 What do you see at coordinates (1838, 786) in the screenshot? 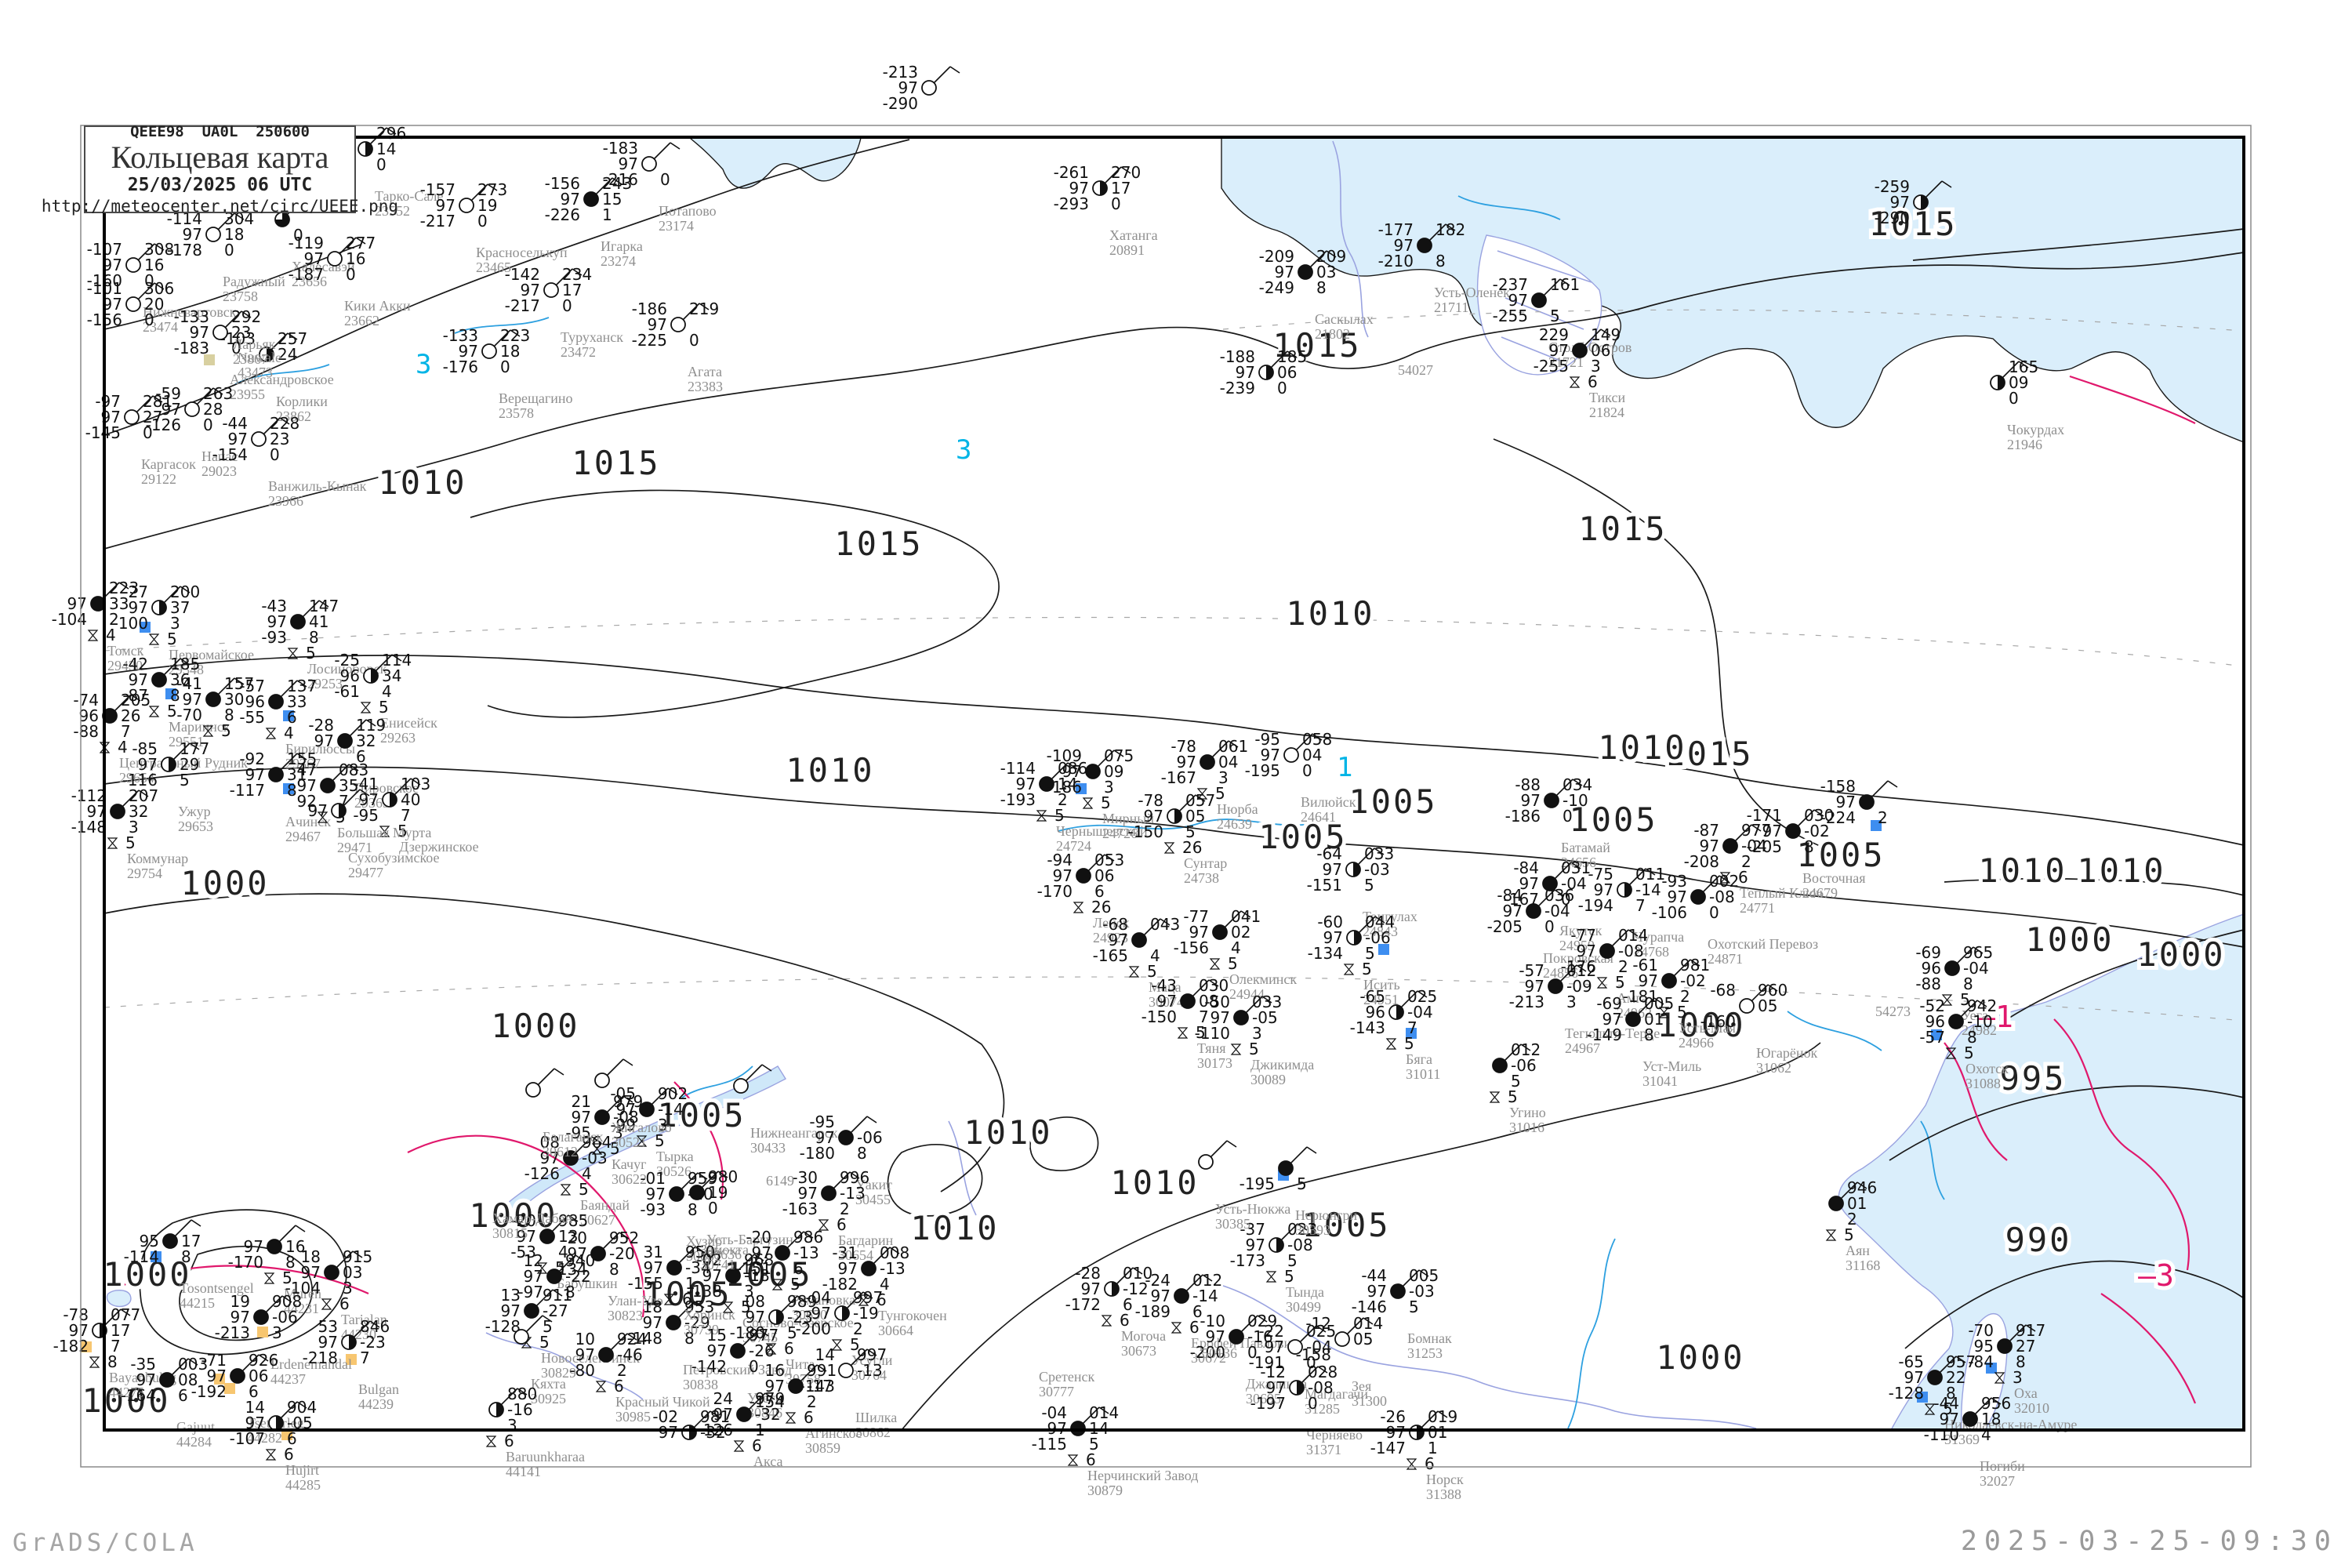
I see `station-value: -158` at bounding box center [1838, 786].